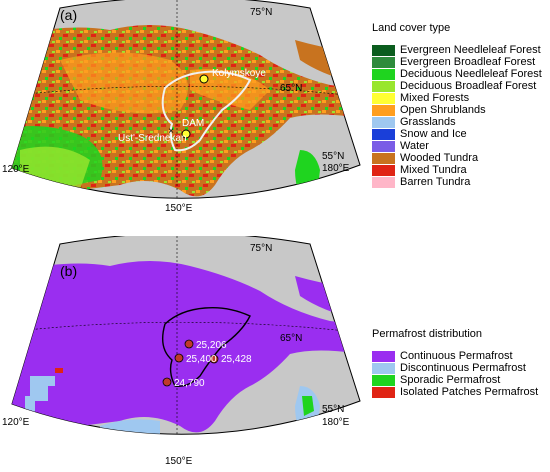 Image resolution: width=550 pixels, height=472 pixels. I want to click on legend-item: Barren Tundra, so click(457, 182).